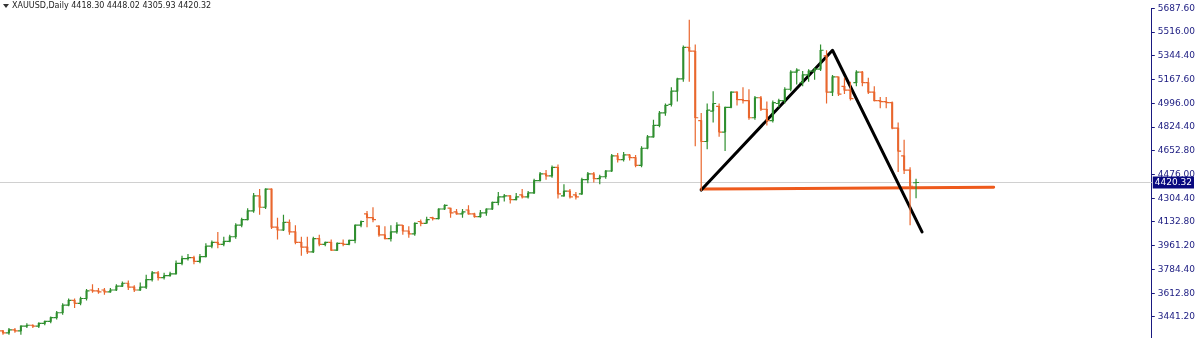 This screenshot has width=1200, height=346. Describe the element at coordinates (1176, 126) in the screenshot. I see `y-tick-label: 4824.40` at that location.